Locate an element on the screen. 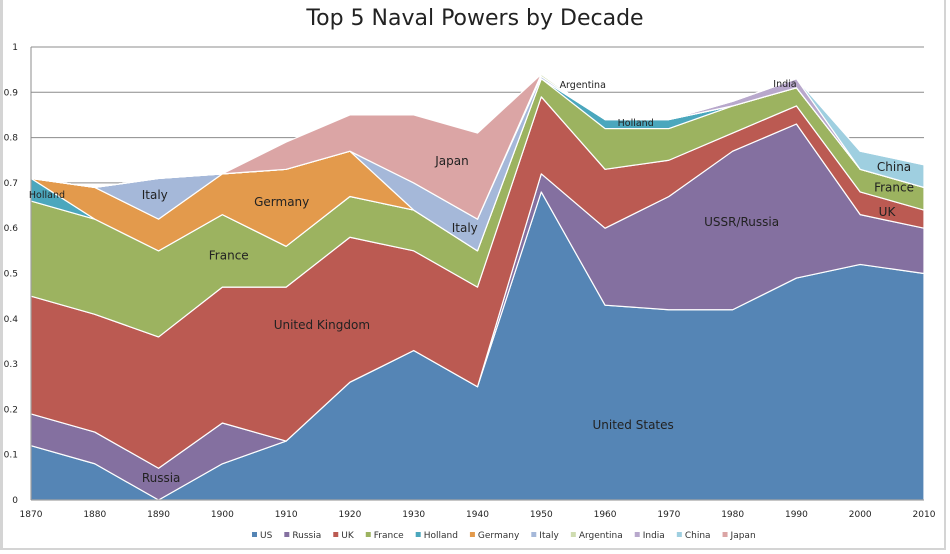 Image resolution: width=950 pixels, height=554 pixels. x-tick-label: 1920 is located at coordinates (349, 515).